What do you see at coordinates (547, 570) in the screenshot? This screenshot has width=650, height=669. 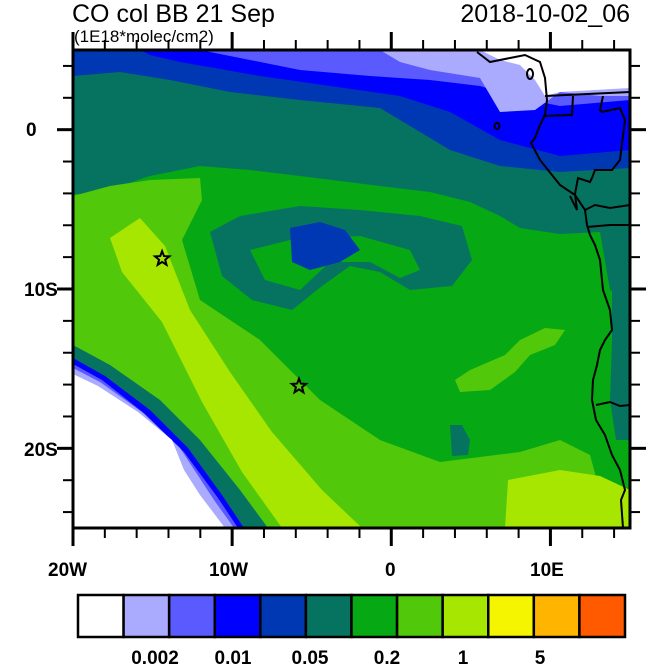 I see `lon-label-10e: 10E` at bounding box center [547, 570].